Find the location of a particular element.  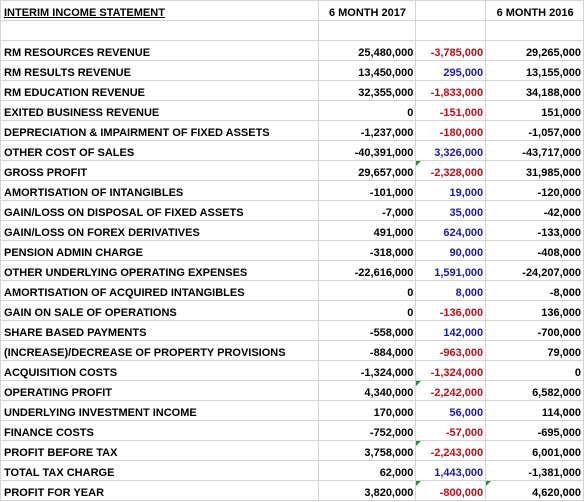

value-2016-cell: 114,000 is located at coordinates (534, 410).